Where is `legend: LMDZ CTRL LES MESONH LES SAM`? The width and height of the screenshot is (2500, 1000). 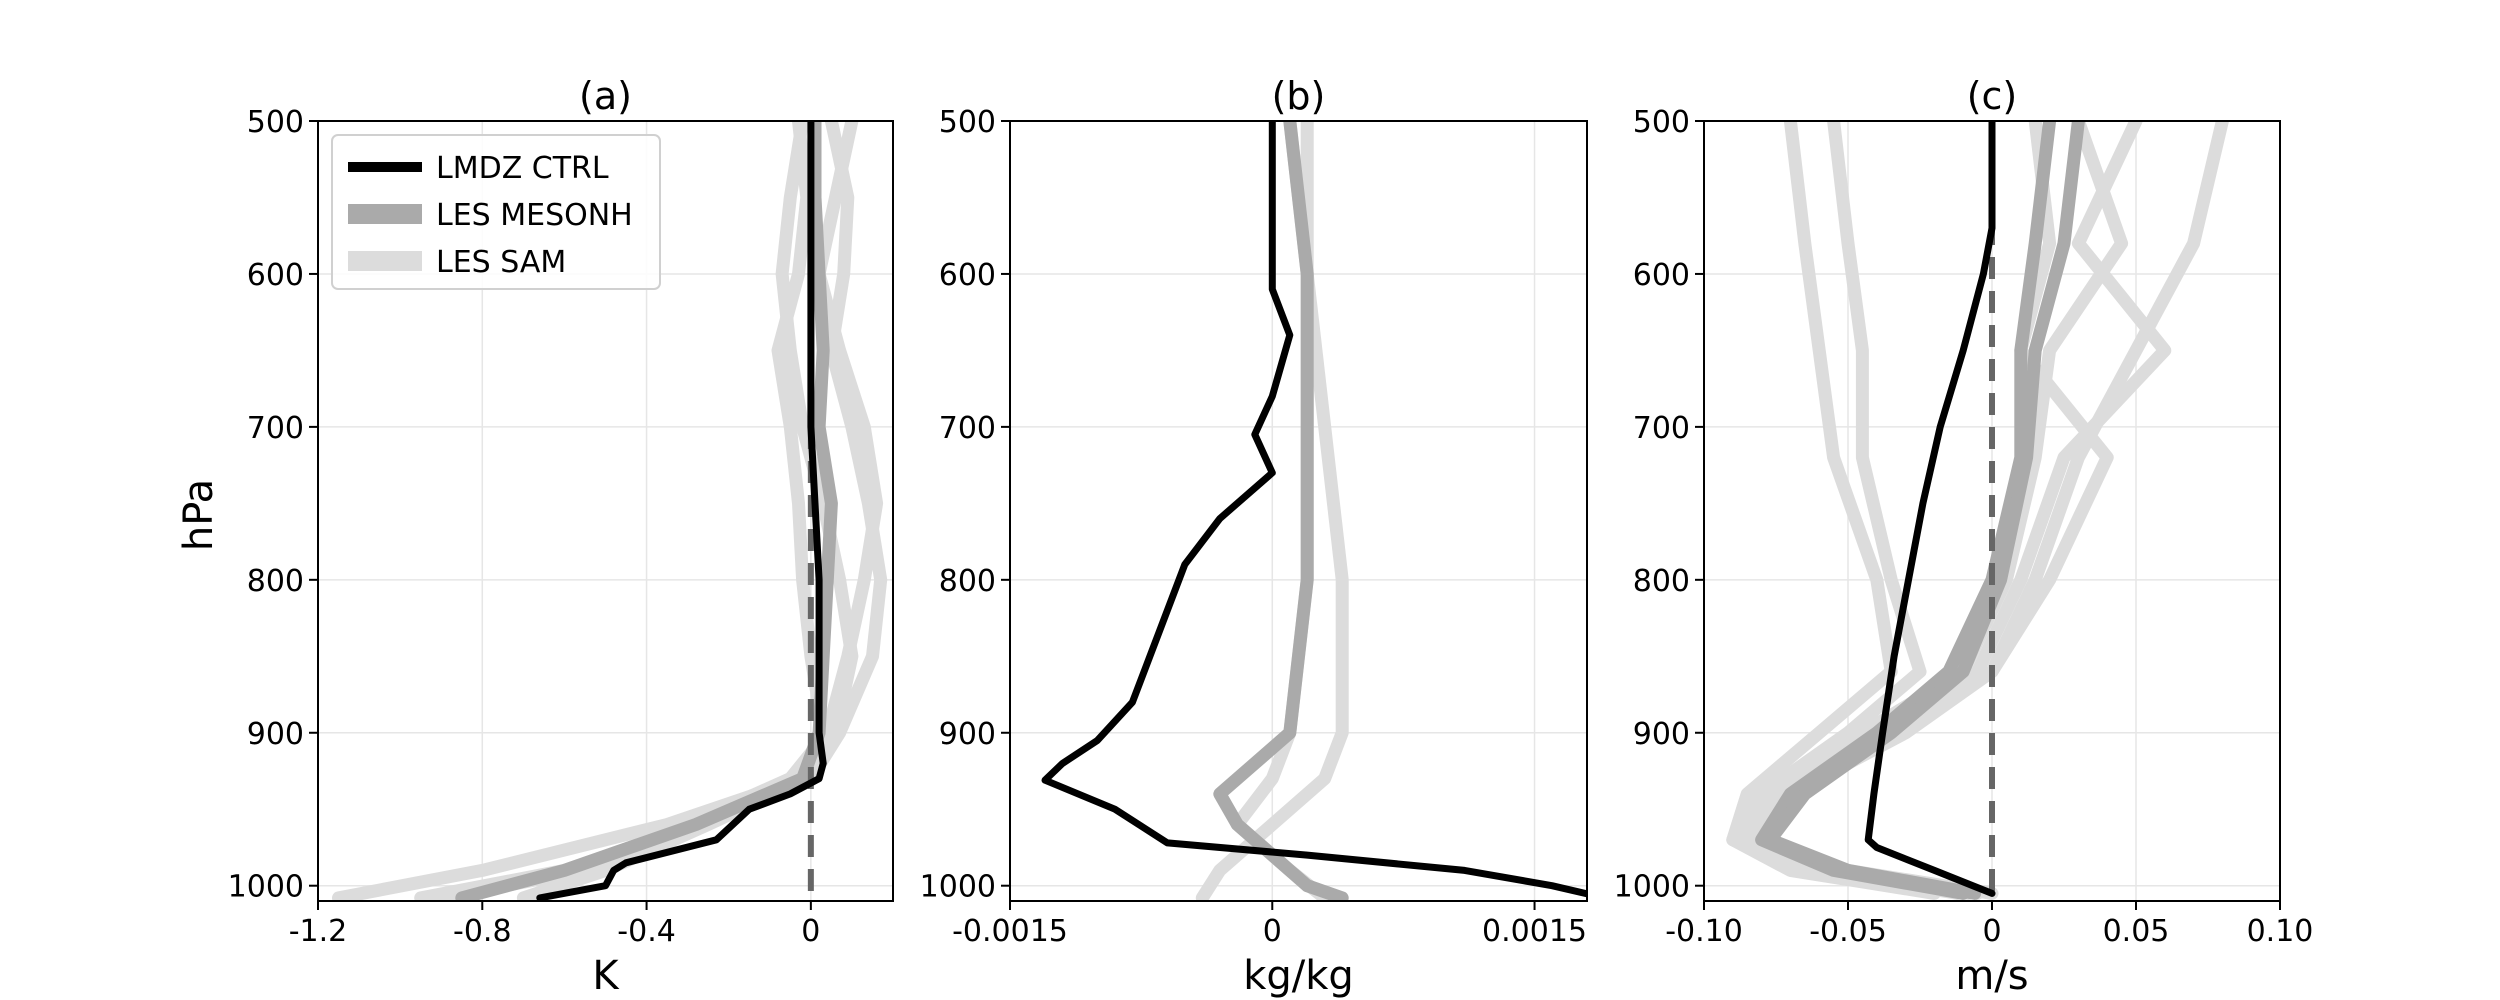 legend: LMDZ CTRL LES MESONH LES SAM is located at coordinates (496, 212).